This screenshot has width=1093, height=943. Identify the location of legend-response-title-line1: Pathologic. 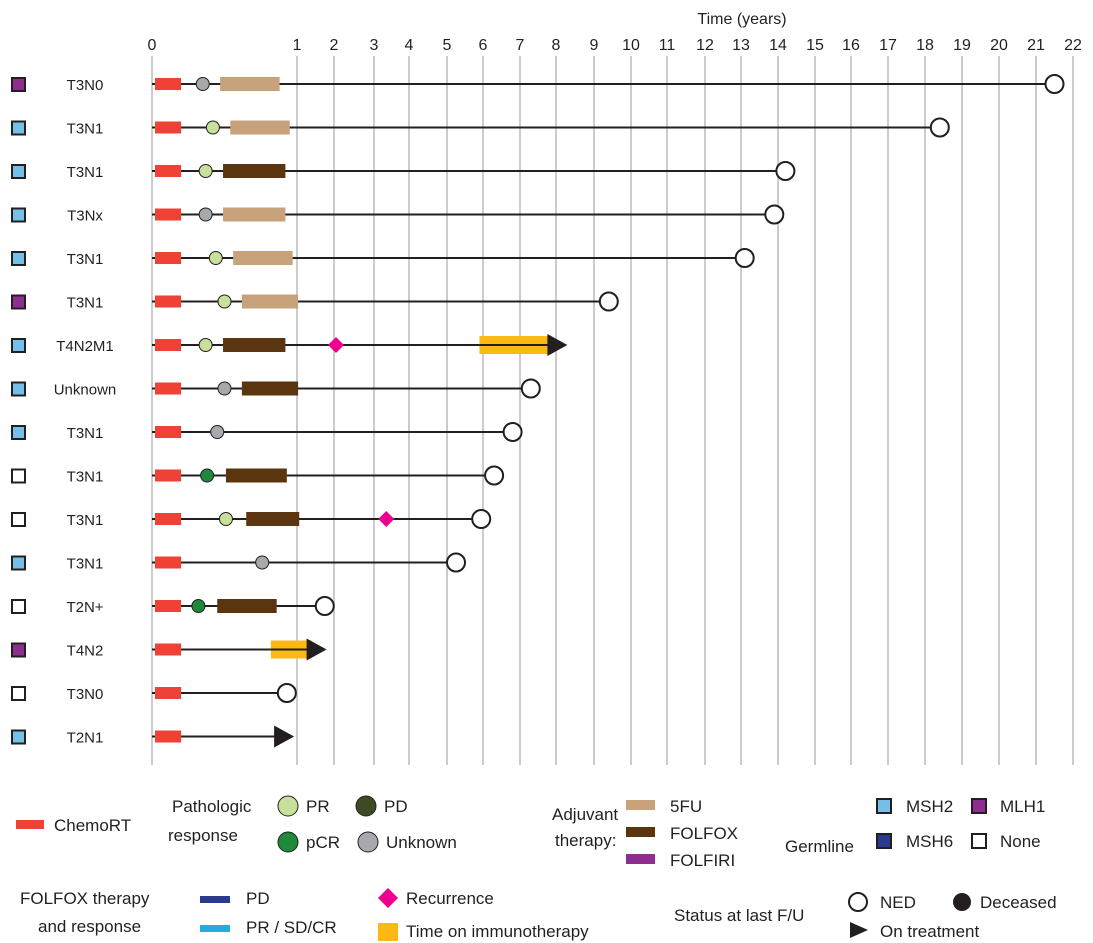
(212, 806).